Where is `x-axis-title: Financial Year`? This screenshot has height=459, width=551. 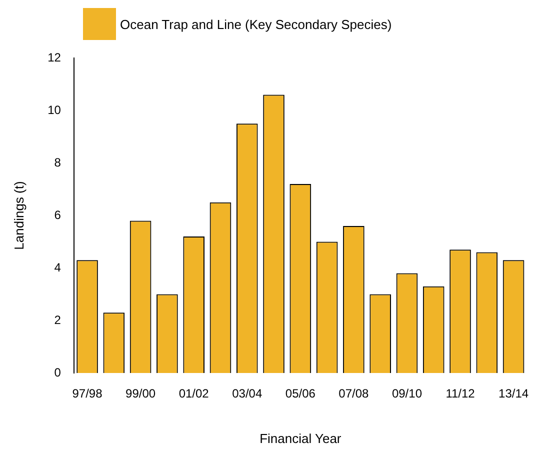
x-axis-title: Financial Year is located at coordinates (301, 438).